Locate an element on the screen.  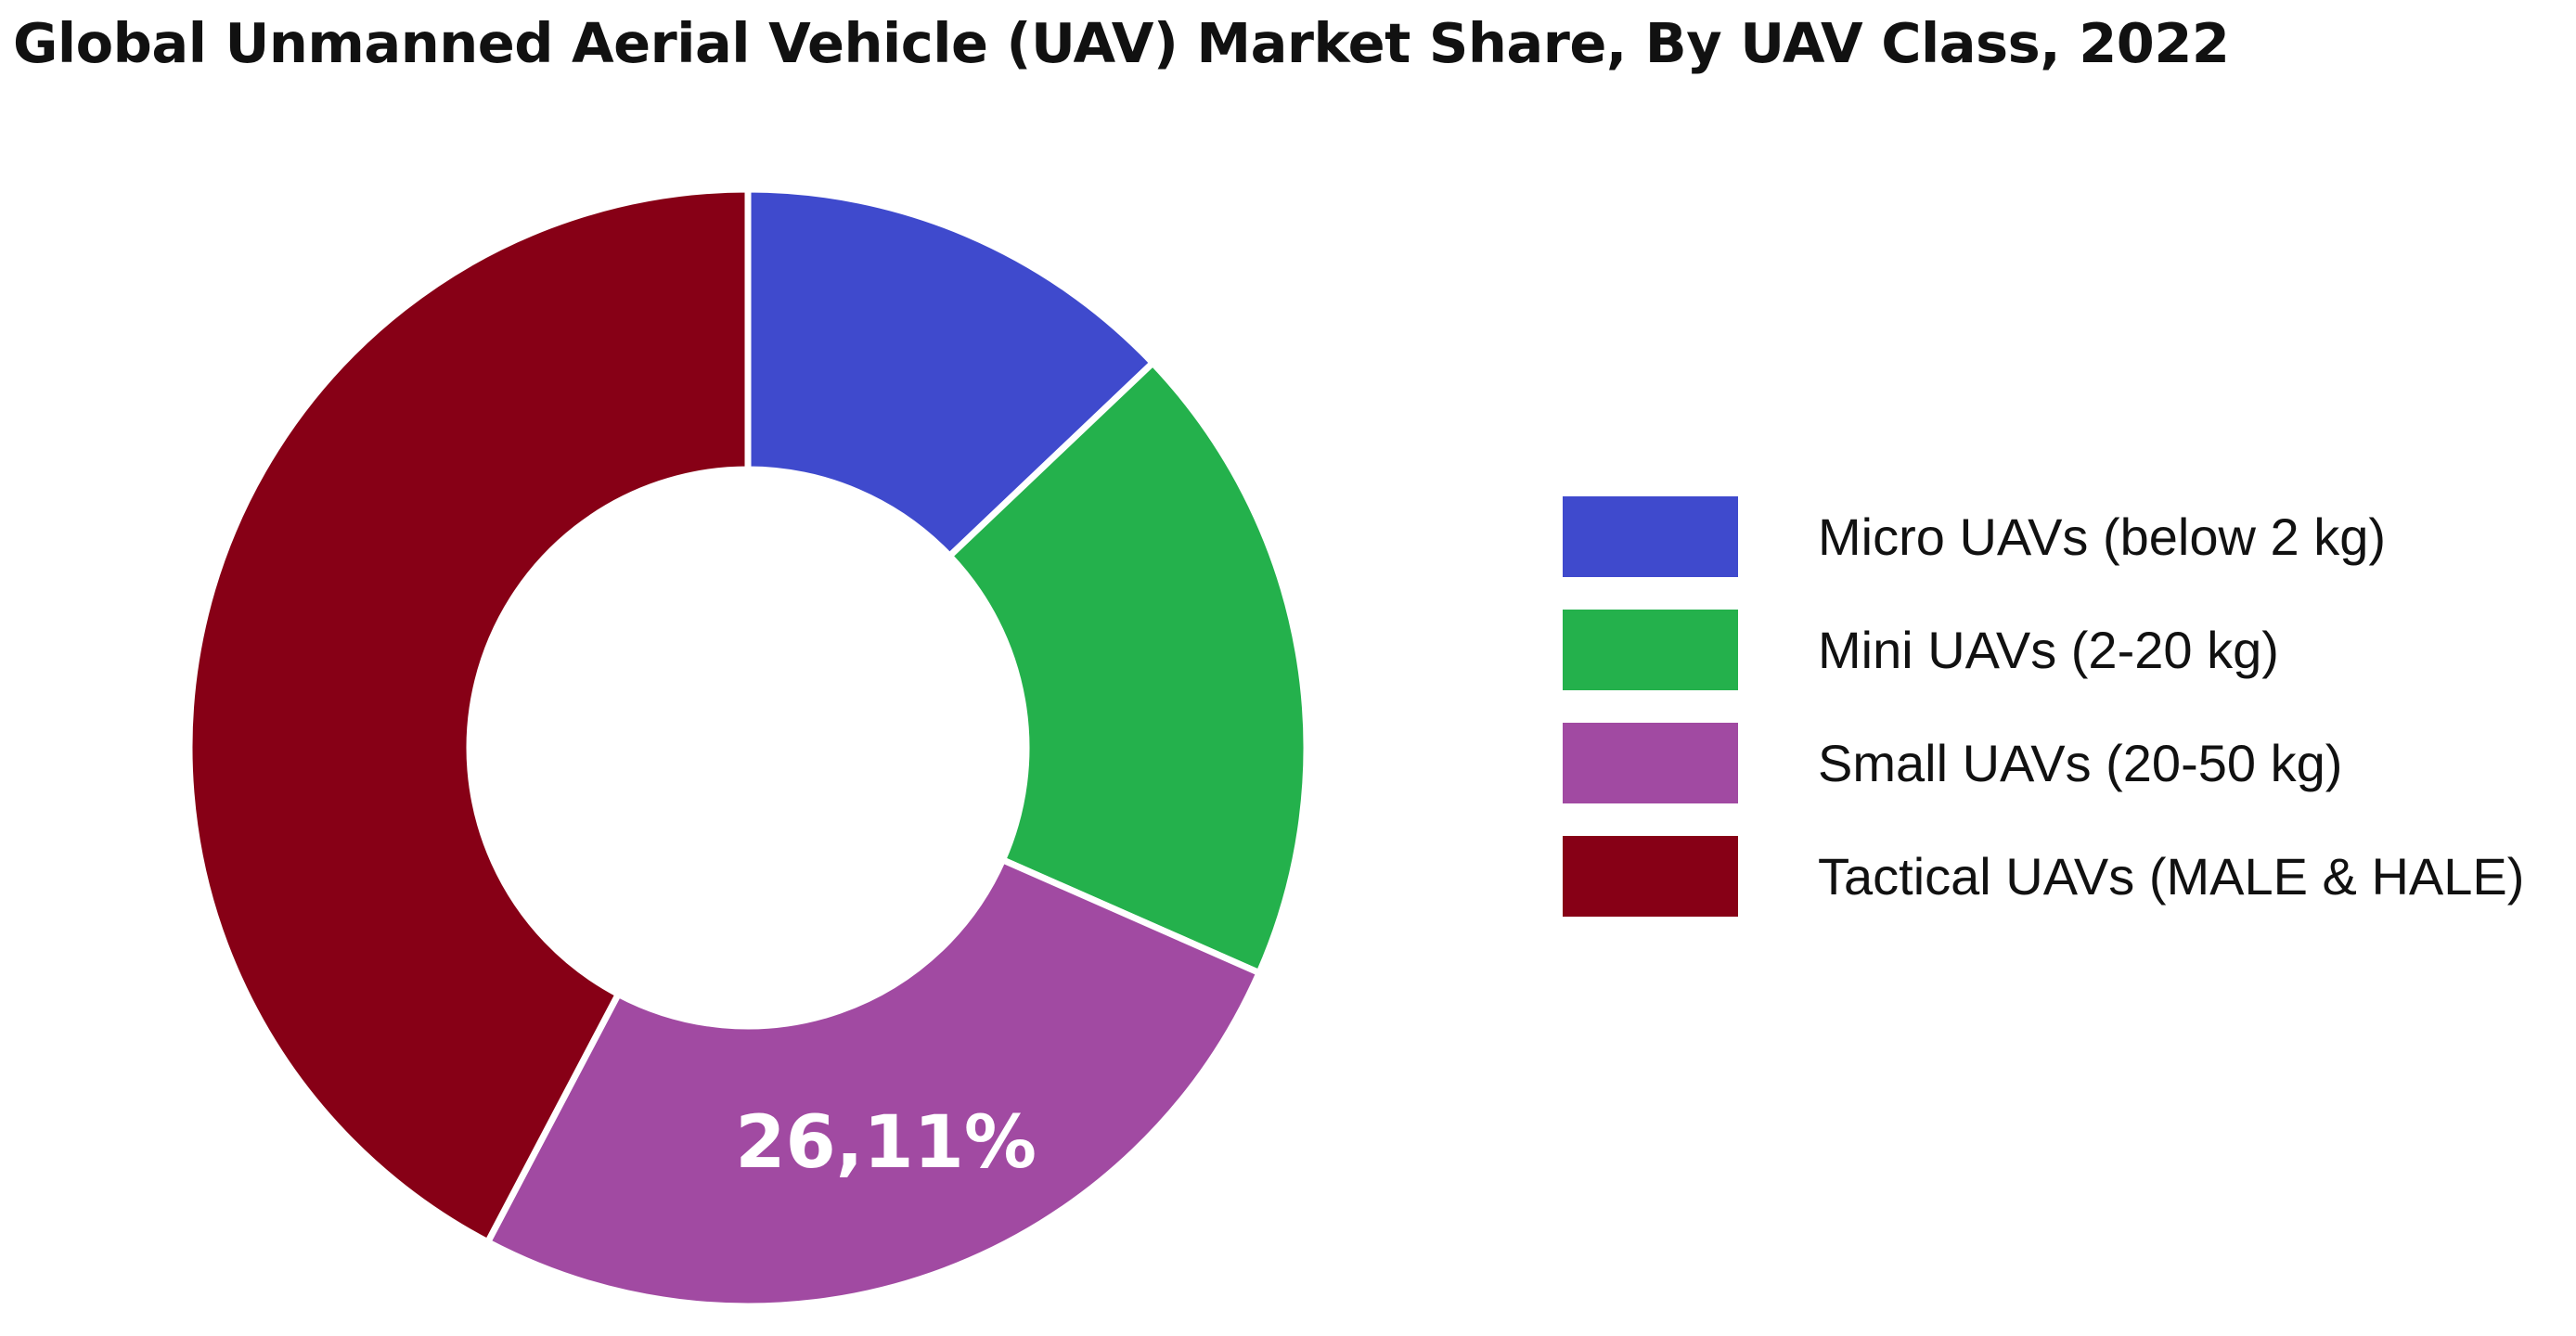
legend-item-mini-uavs-2-20-kg: Mini UAVs (2-20 kg) is located at coordinates (2044, 650).